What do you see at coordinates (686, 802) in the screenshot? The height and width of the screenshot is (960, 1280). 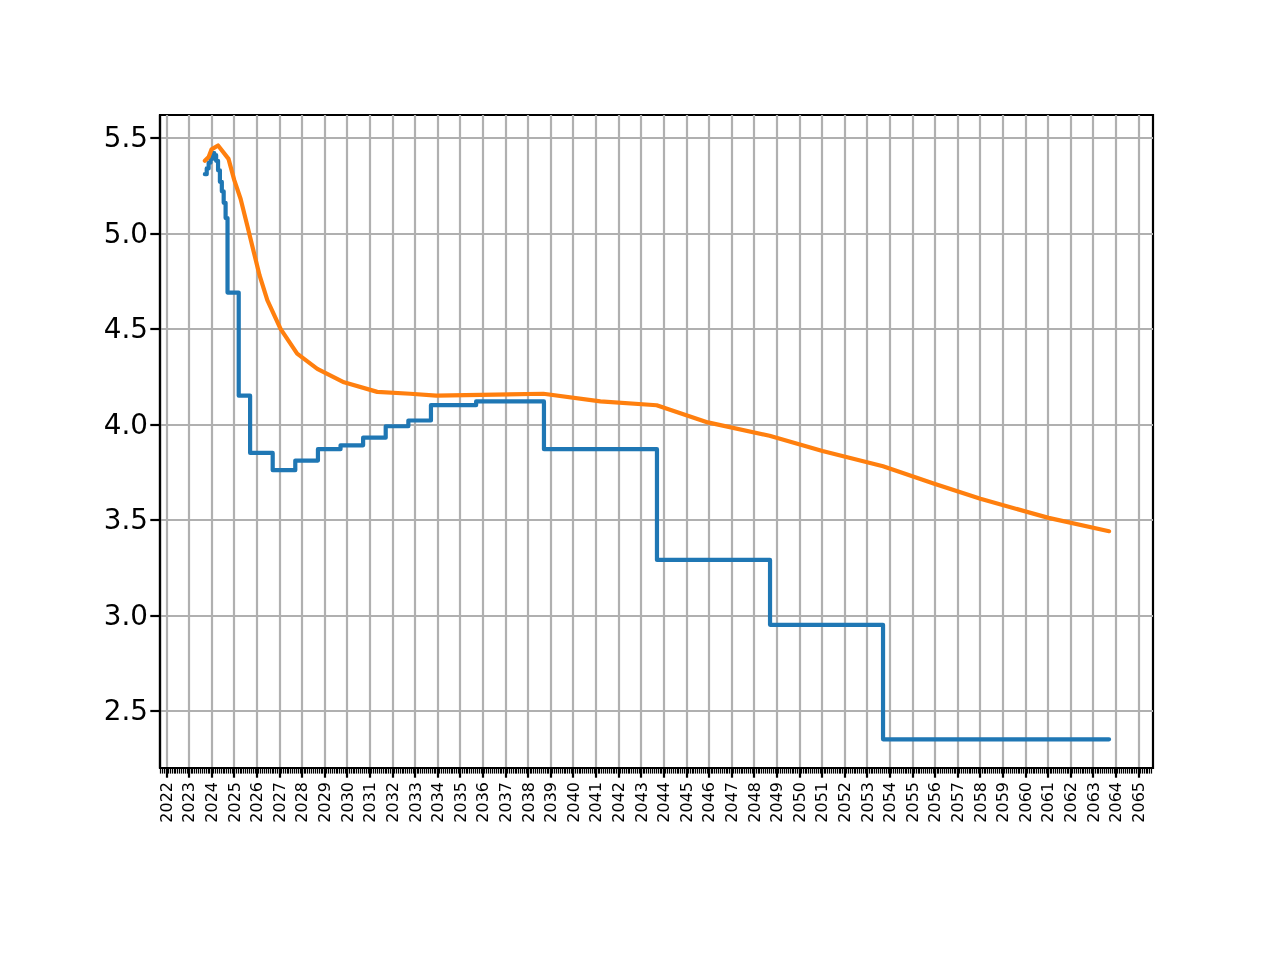 I see `x-tick-label: 2045` at bounding box center [686, 802].